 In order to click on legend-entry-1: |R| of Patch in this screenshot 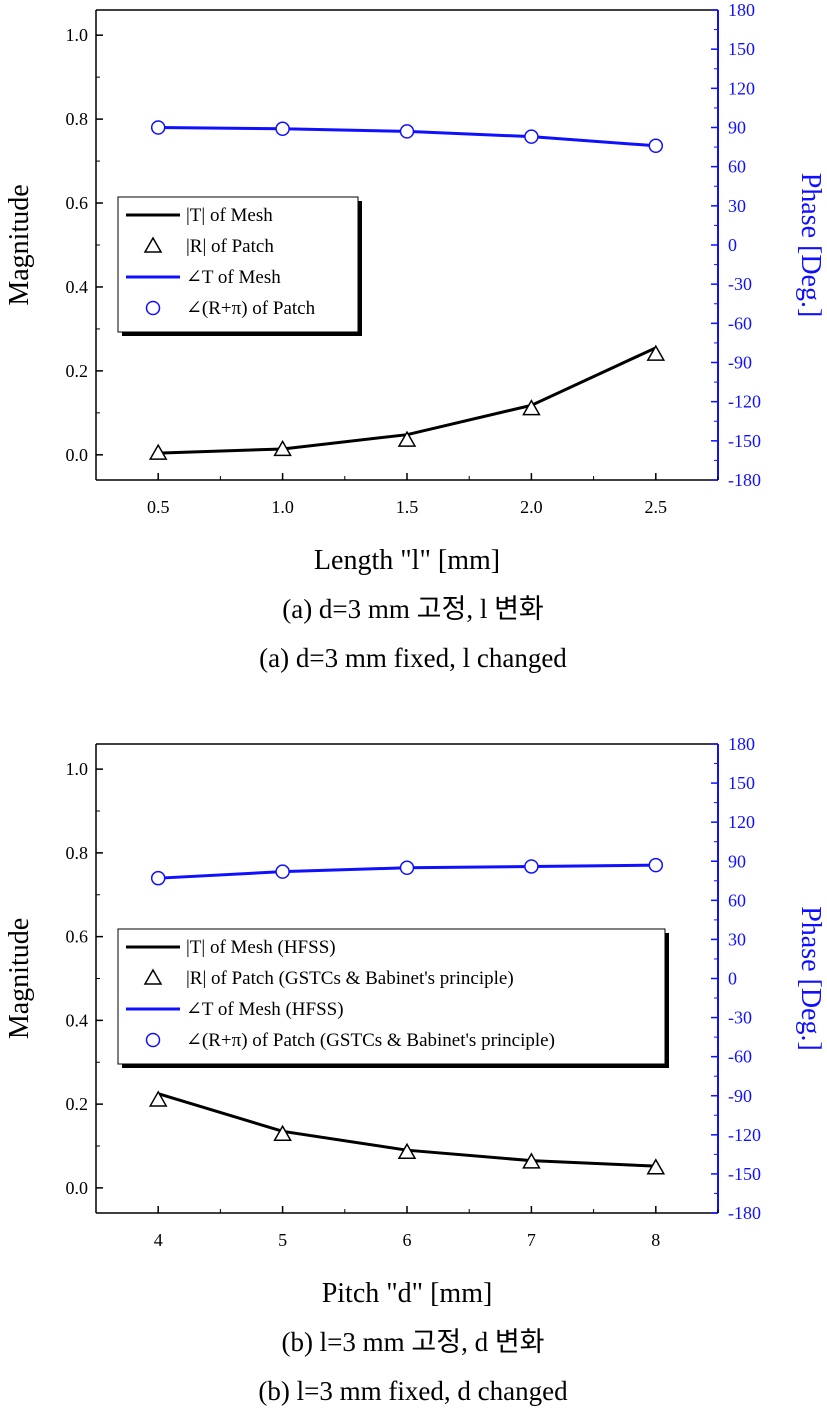, I will do `click(230, 246)`.